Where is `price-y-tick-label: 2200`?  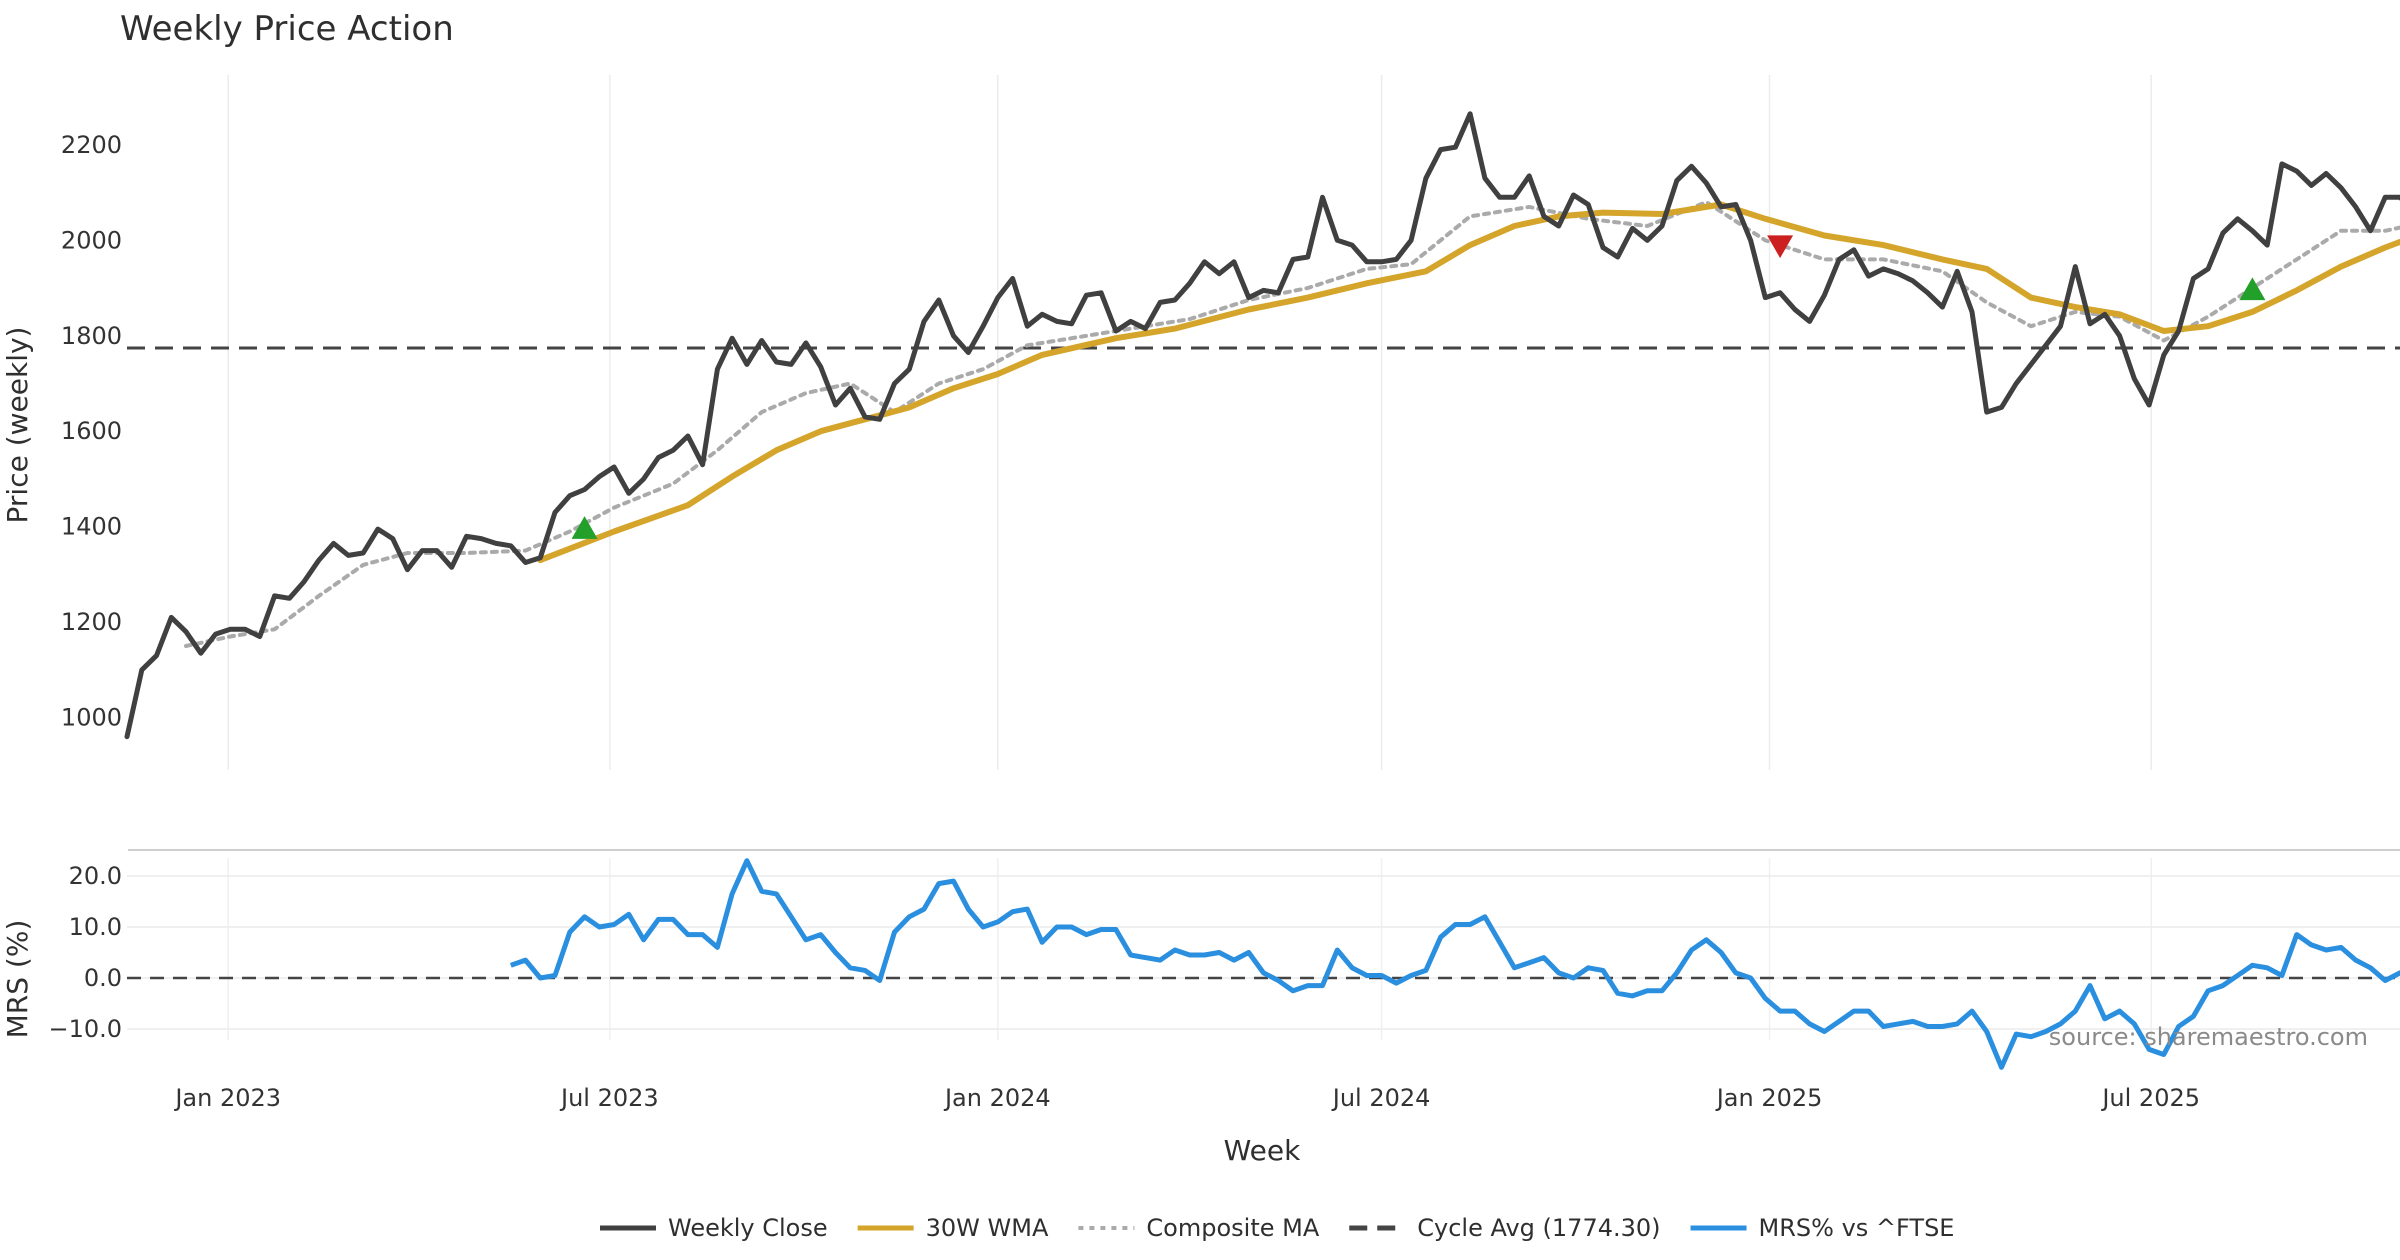 price-y-tick-label: 2200 is located at coordinates (91, 145).